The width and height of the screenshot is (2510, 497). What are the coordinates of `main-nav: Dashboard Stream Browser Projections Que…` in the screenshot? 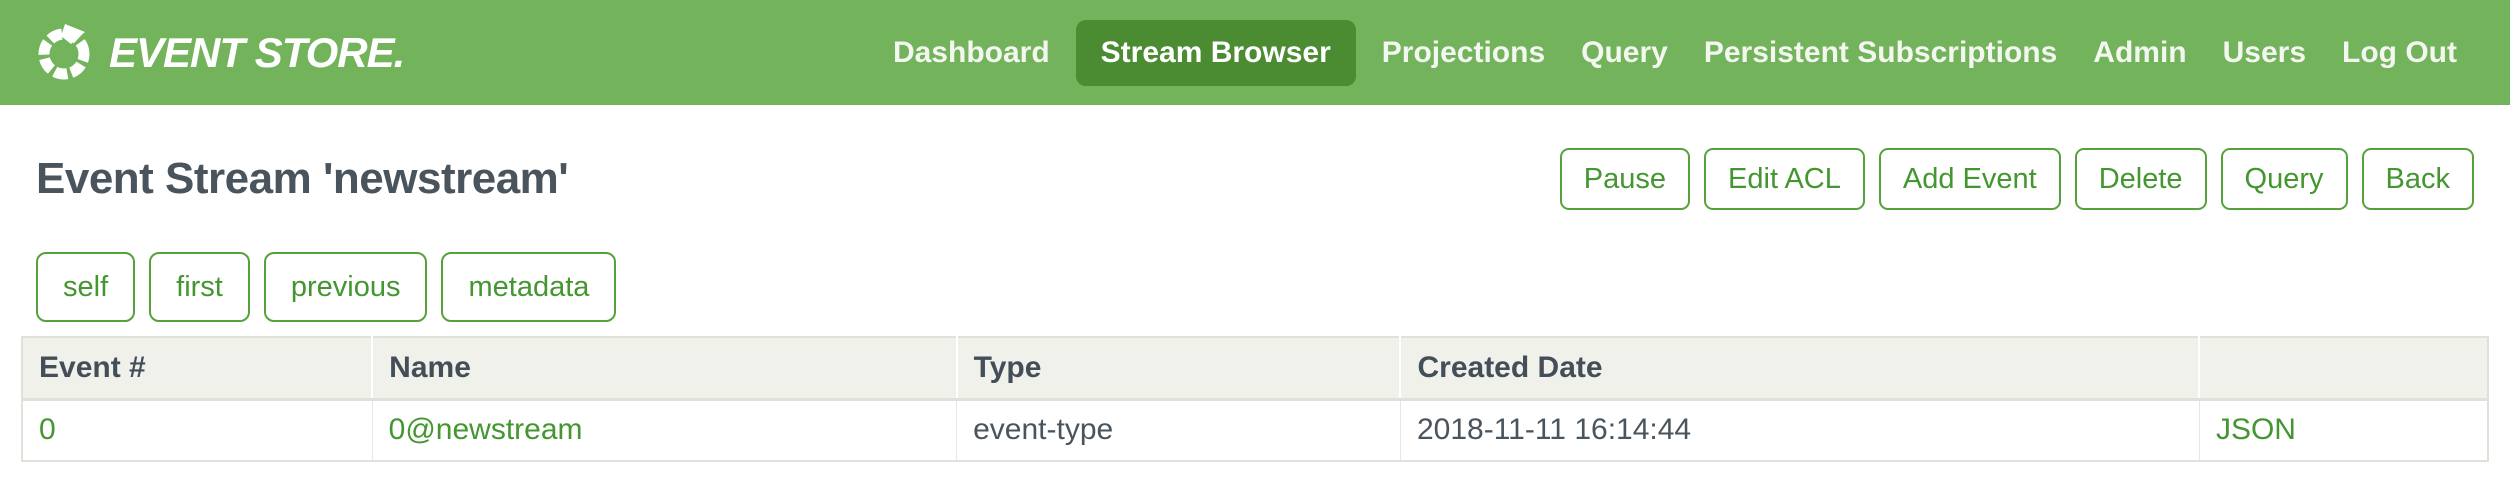 It's located at (1675, 52).